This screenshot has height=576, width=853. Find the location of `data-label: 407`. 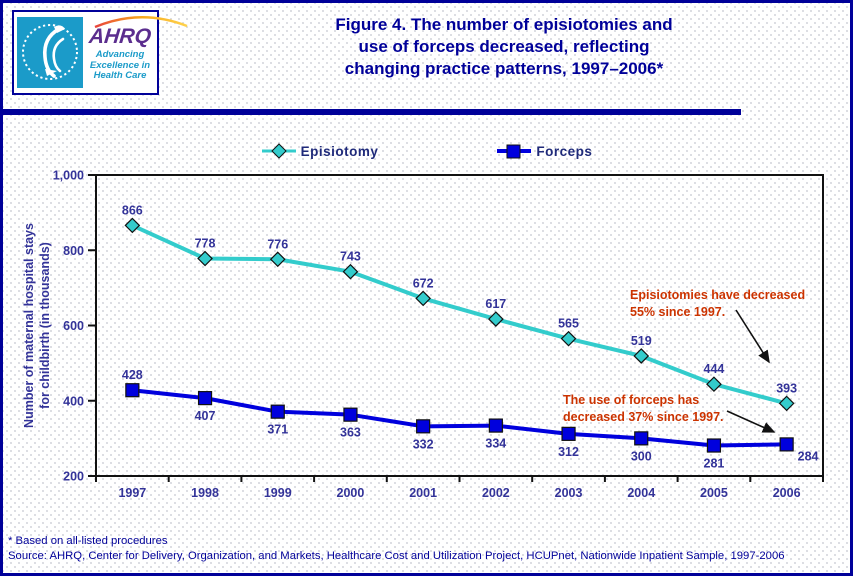

data-label: 407 is located at coordinates (205, 416).